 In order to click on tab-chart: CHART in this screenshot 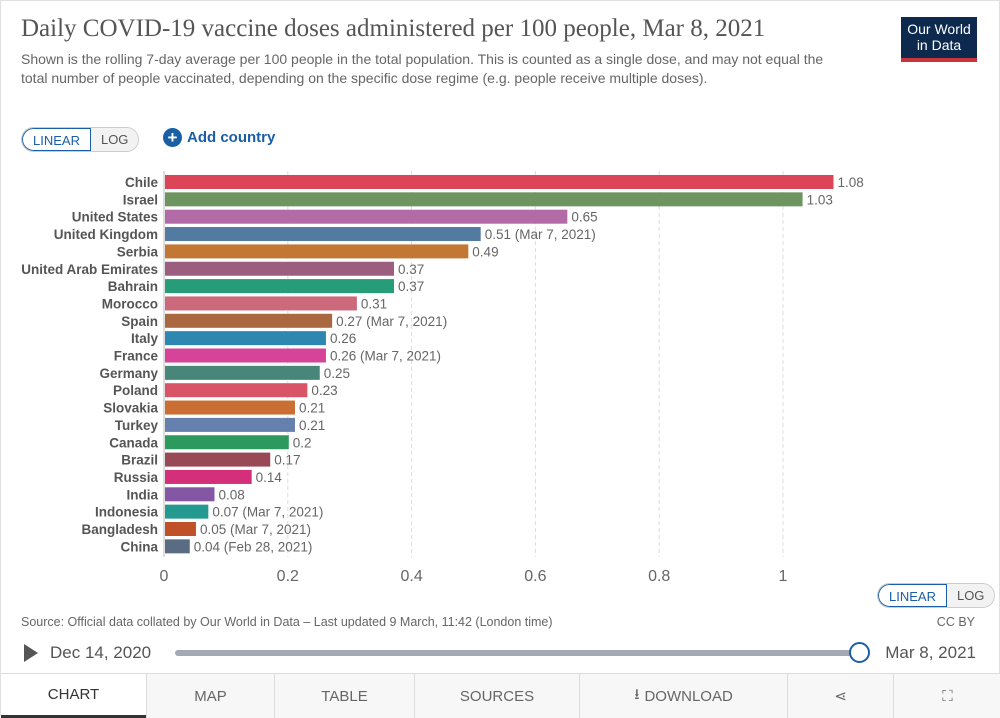, I will do `click(73, 696)`.